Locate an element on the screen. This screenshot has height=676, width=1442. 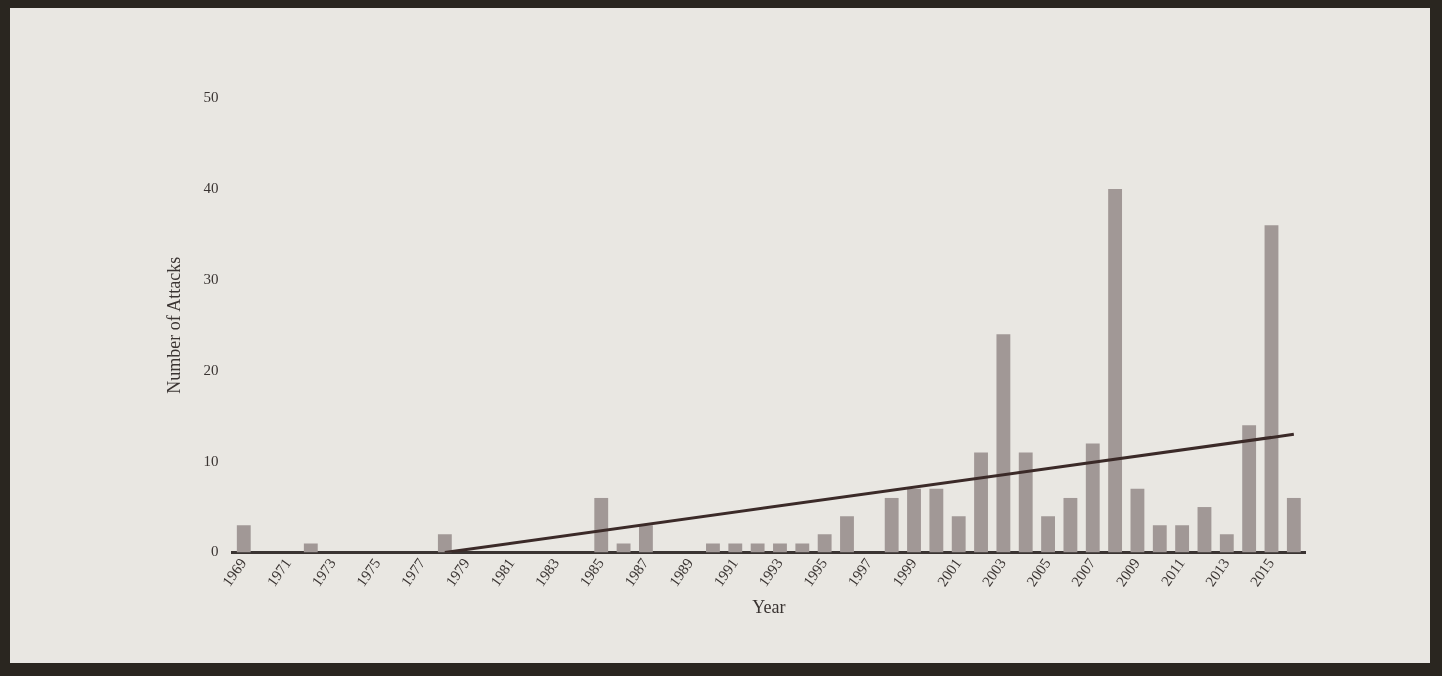
y-tick-label: 0 is located at coordinates (215, 551).